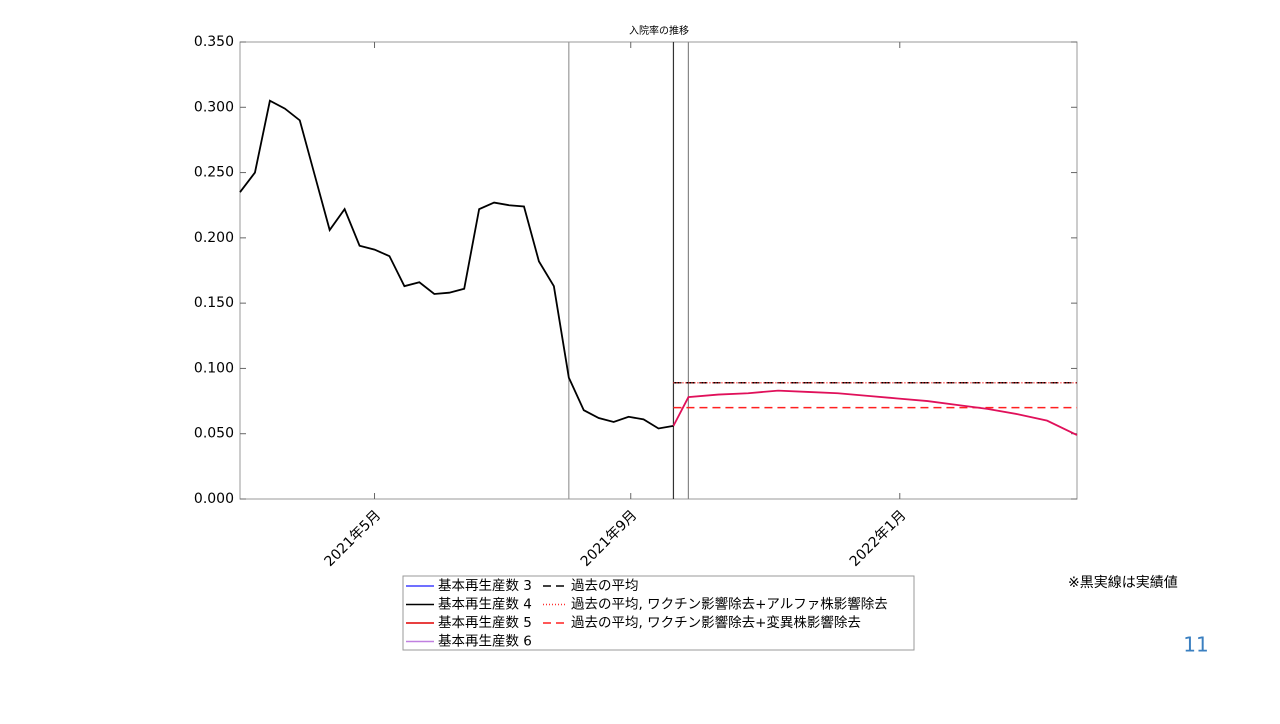  What do you see at coordinates (729, 604) in the screenshot?
I see `legend-label: 過去の平均, ワクチン影響除去+アルファ株影響除去` at bounding box center [729, 604].